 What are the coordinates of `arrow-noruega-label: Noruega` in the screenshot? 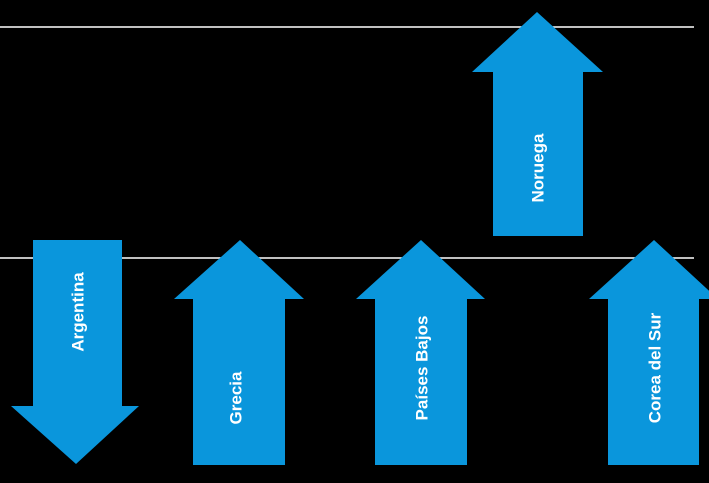 It's located at (538, 168).